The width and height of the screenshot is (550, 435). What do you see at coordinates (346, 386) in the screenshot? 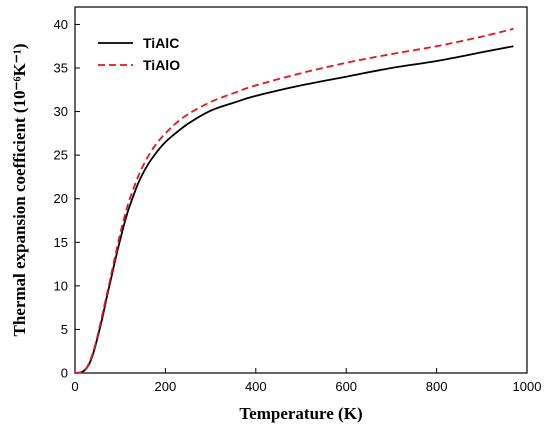
I see `x-tick-label: 600` at bounding box center [346, 386].